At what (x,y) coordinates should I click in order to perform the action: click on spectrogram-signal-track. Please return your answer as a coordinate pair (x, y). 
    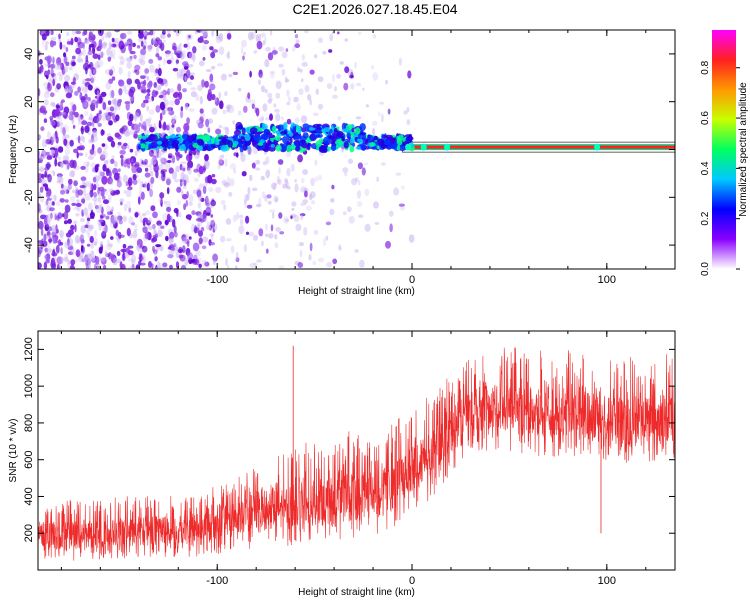
    Looking at the image, I should click on (406, 137).